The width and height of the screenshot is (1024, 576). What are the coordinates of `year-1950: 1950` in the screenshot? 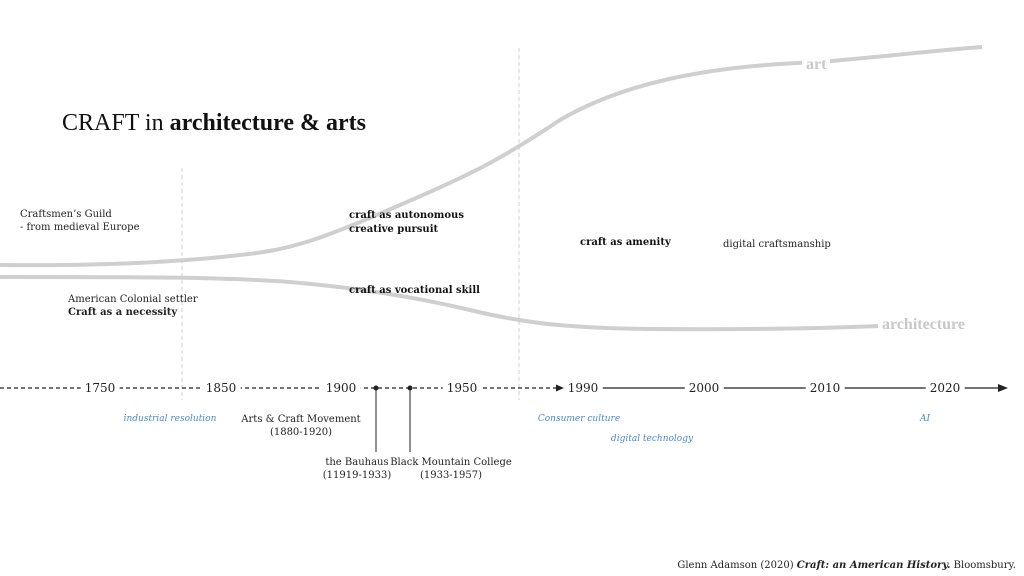 It's located at (462, 388).